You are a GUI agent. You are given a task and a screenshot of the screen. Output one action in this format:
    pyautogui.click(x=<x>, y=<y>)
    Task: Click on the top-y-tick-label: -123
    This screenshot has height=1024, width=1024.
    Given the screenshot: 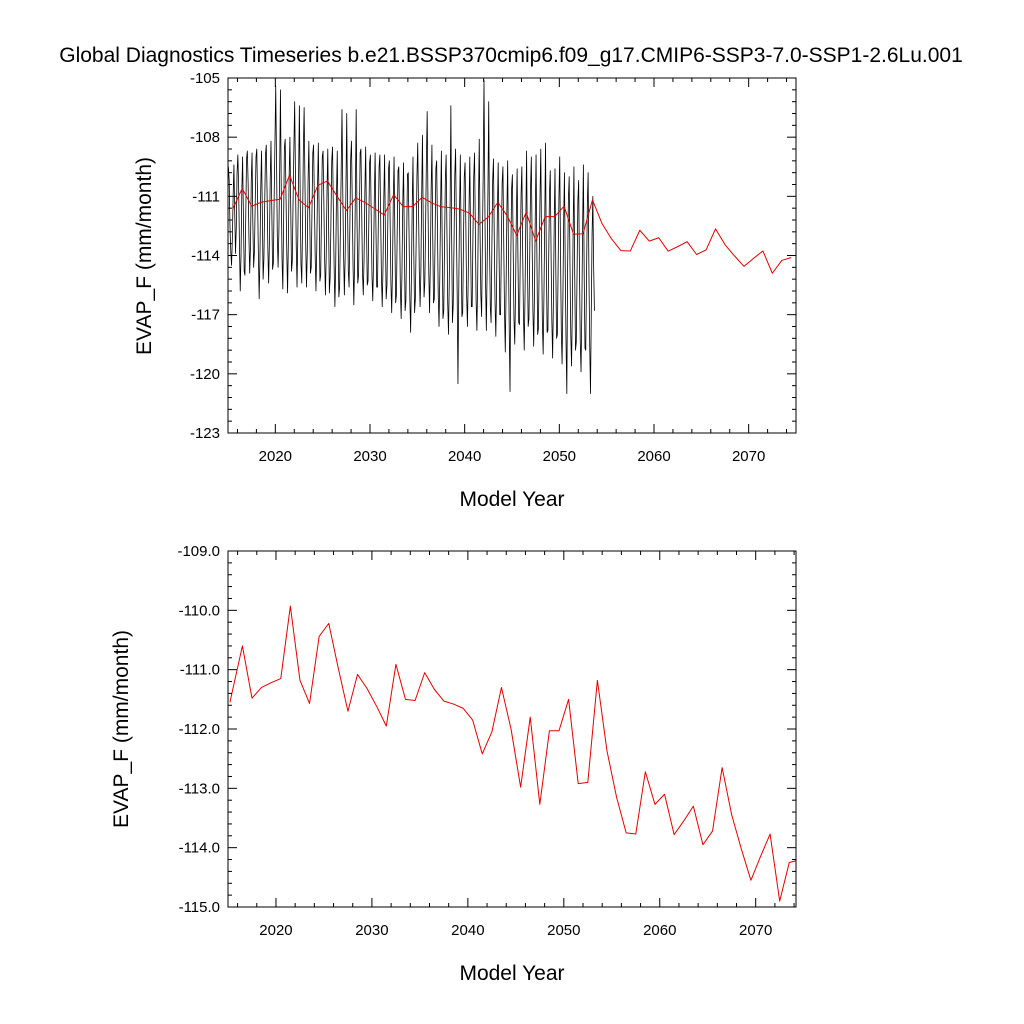 What is the action you would take?
    pyautogui.click(x=205, y=433)
    